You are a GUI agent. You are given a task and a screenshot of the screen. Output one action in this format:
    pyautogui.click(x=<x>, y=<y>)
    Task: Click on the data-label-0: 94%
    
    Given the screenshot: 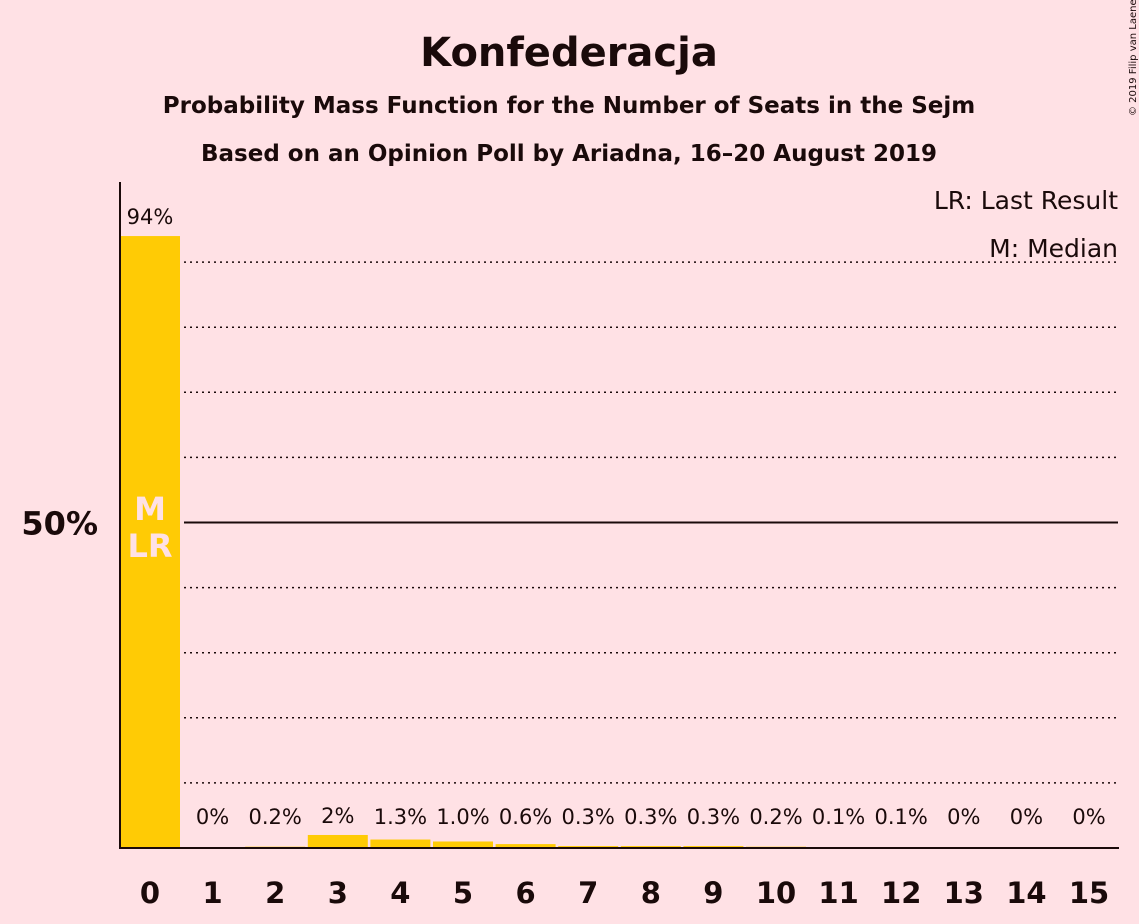 What is the action you would take?
    pyautogui.click(x=150, y=217)
    